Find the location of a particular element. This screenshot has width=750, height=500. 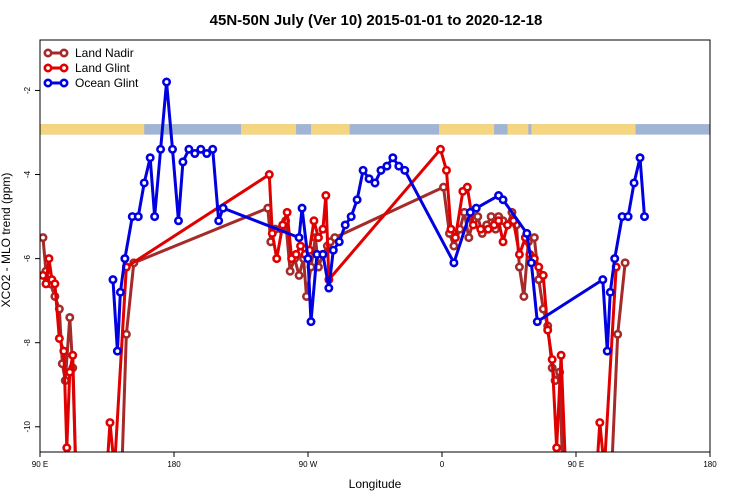

legend-item-ocean-glint: Ocean Glint is located at coordinates (91, 83).